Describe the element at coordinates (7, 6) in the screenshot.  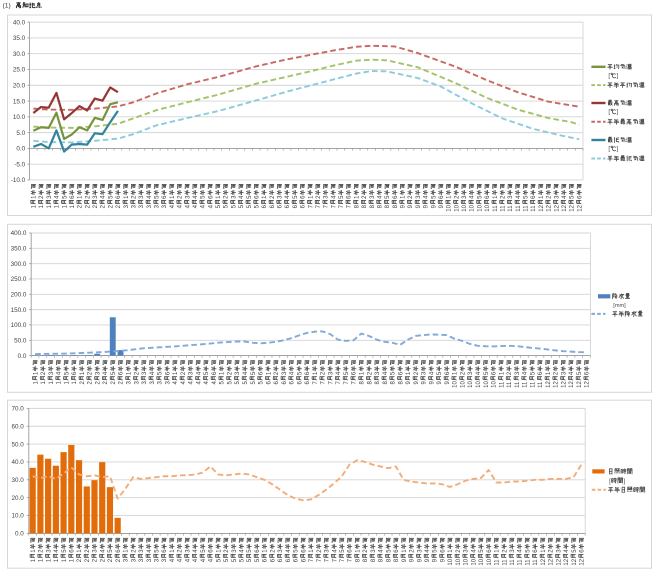
I see `svg-text: (1)` at that location.